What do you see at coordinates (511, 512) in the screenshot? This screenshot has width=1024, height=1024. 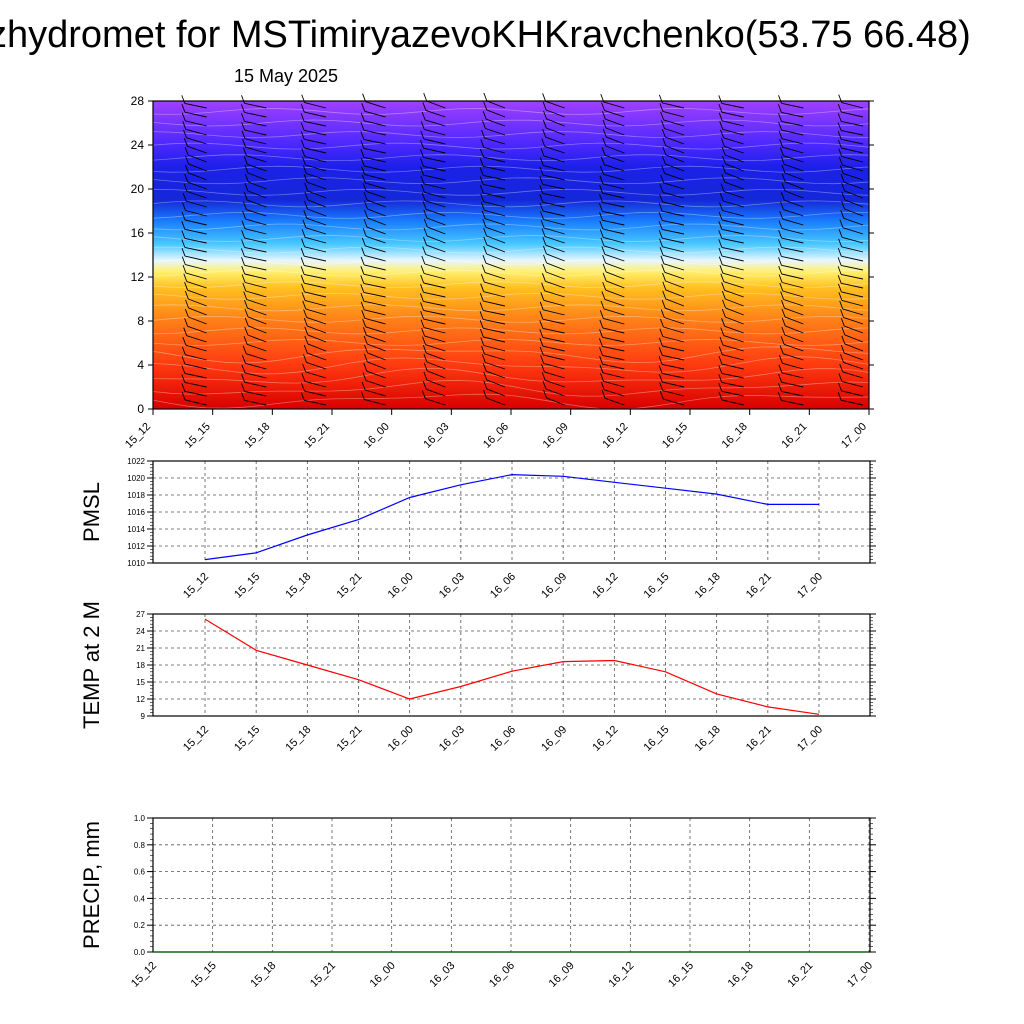 I see `pmsl-frame` at bounding box center [511, 512].